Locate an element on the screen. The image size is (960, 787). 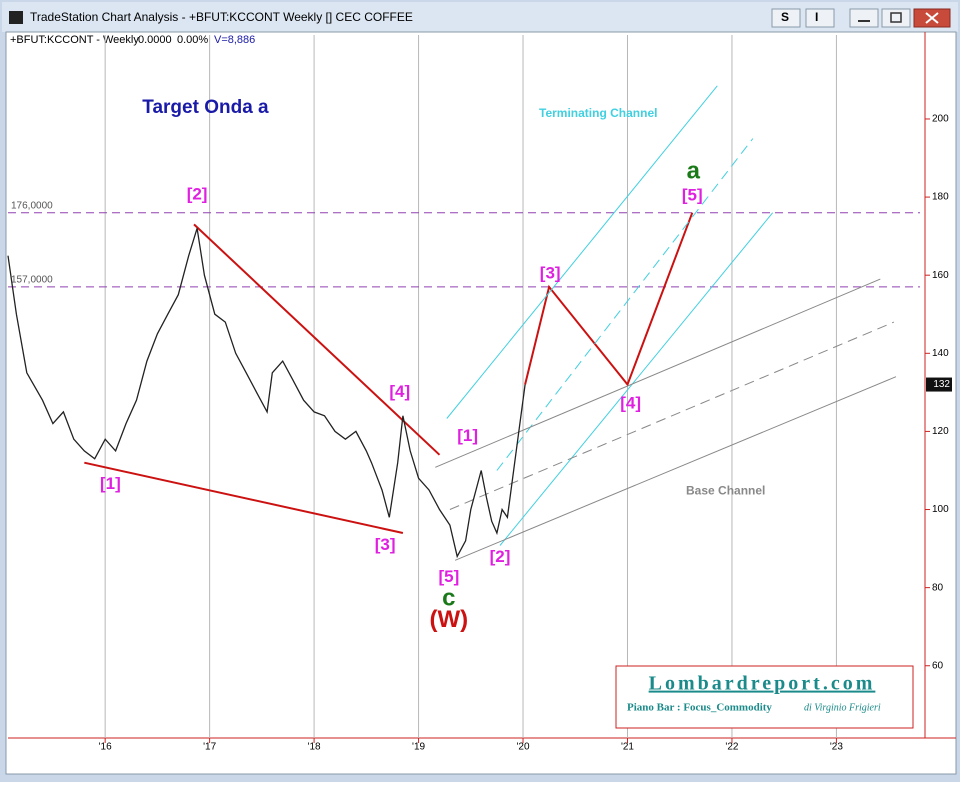
maximize-icon is located at coordinates (896, 17).